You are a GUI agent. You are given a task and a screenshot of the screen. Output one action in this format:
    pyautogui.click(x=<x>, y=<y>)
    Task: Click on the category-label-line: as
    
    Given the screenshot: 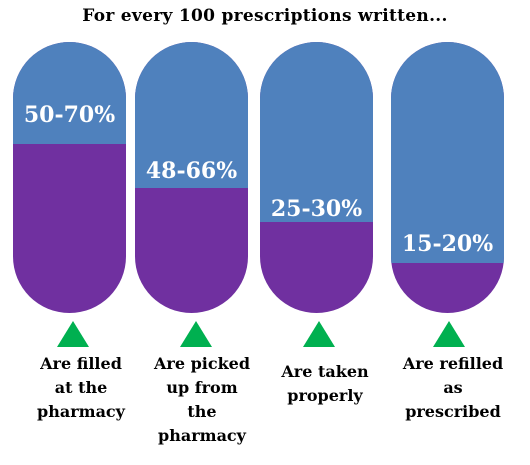 What is the action you would take?
    pyautogui.click(x=453, y=387)
    